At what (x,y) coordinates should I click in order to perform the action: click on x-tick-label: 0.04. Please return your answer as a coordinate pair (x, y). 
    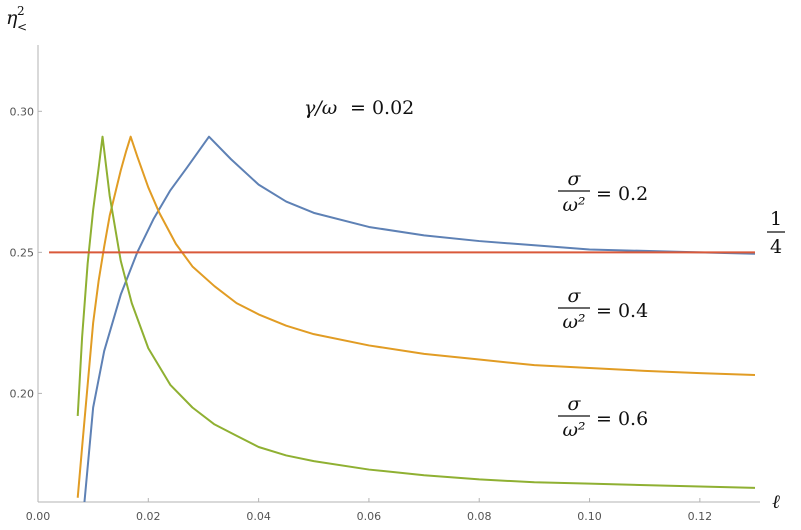
    Looking at the image, I should click on (258, 516).